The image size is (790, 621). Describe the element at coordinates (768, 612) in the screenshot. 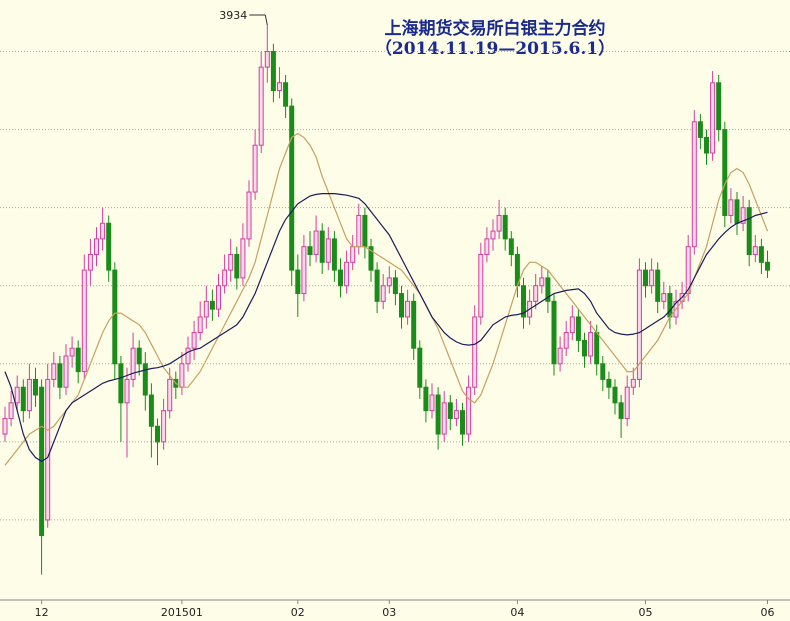

I see `x-tick-label: 06` at that location.